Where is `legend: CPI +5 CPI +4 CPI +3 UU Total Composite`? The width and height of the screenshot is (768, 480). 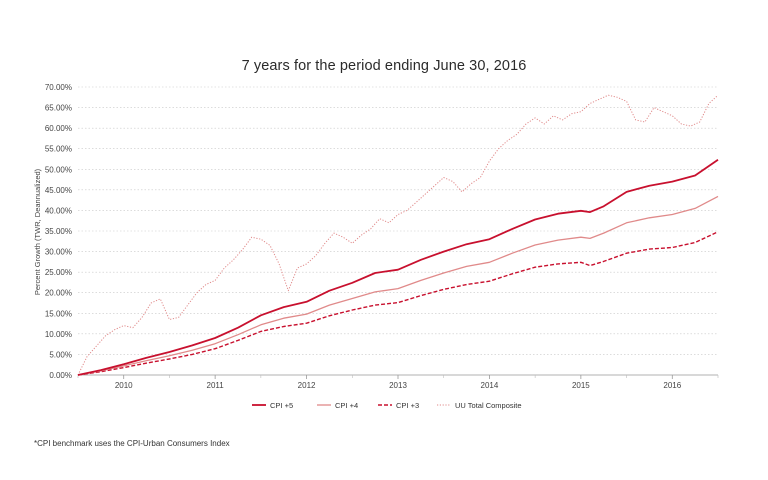
legend: CPI +5 CPI +4 CPI +3 UU Total Composite is located at coordinates (387, 405).